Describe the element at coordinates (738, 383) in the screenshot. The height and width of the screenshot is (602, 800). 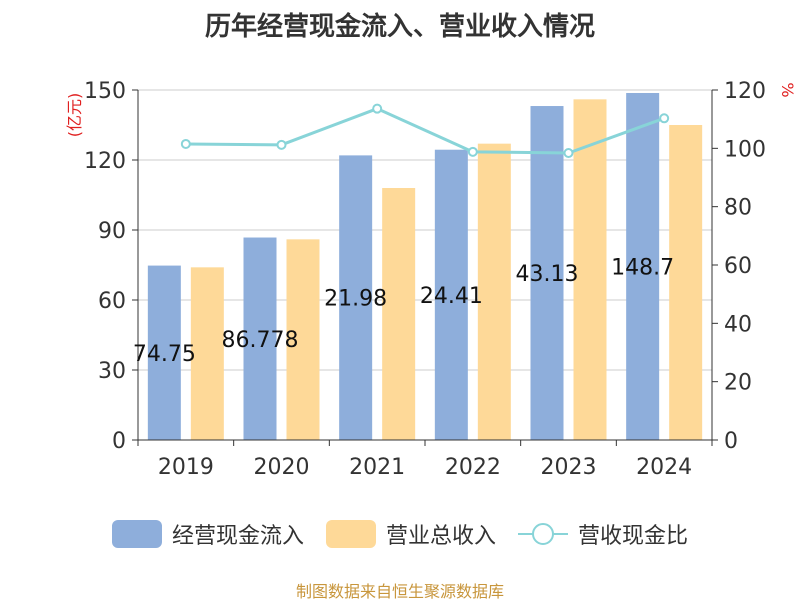
I see `y-right-tick-label: 20` at that location.